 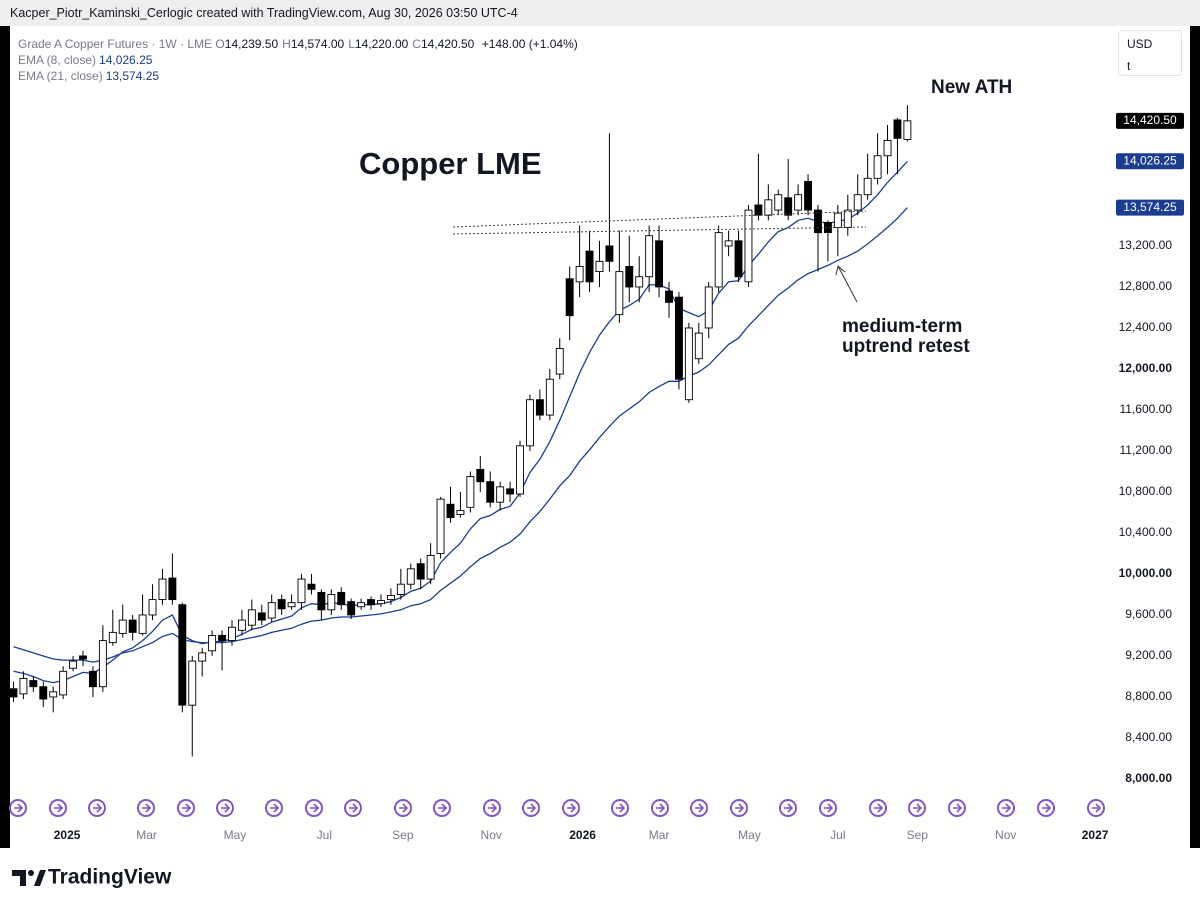 I want to click on y-tick-label: 12,800.00, so click(x=1146, y=286).